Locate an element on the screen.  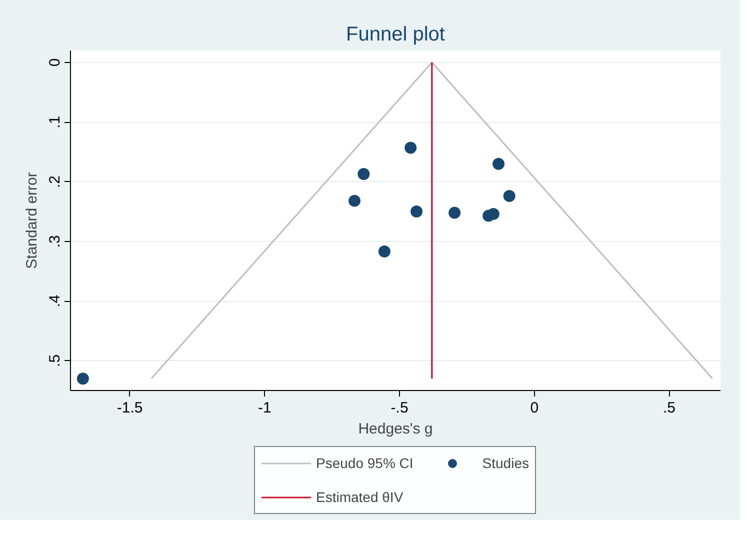
legend-label: Estimated θIV is located at coordinates (360, 497).